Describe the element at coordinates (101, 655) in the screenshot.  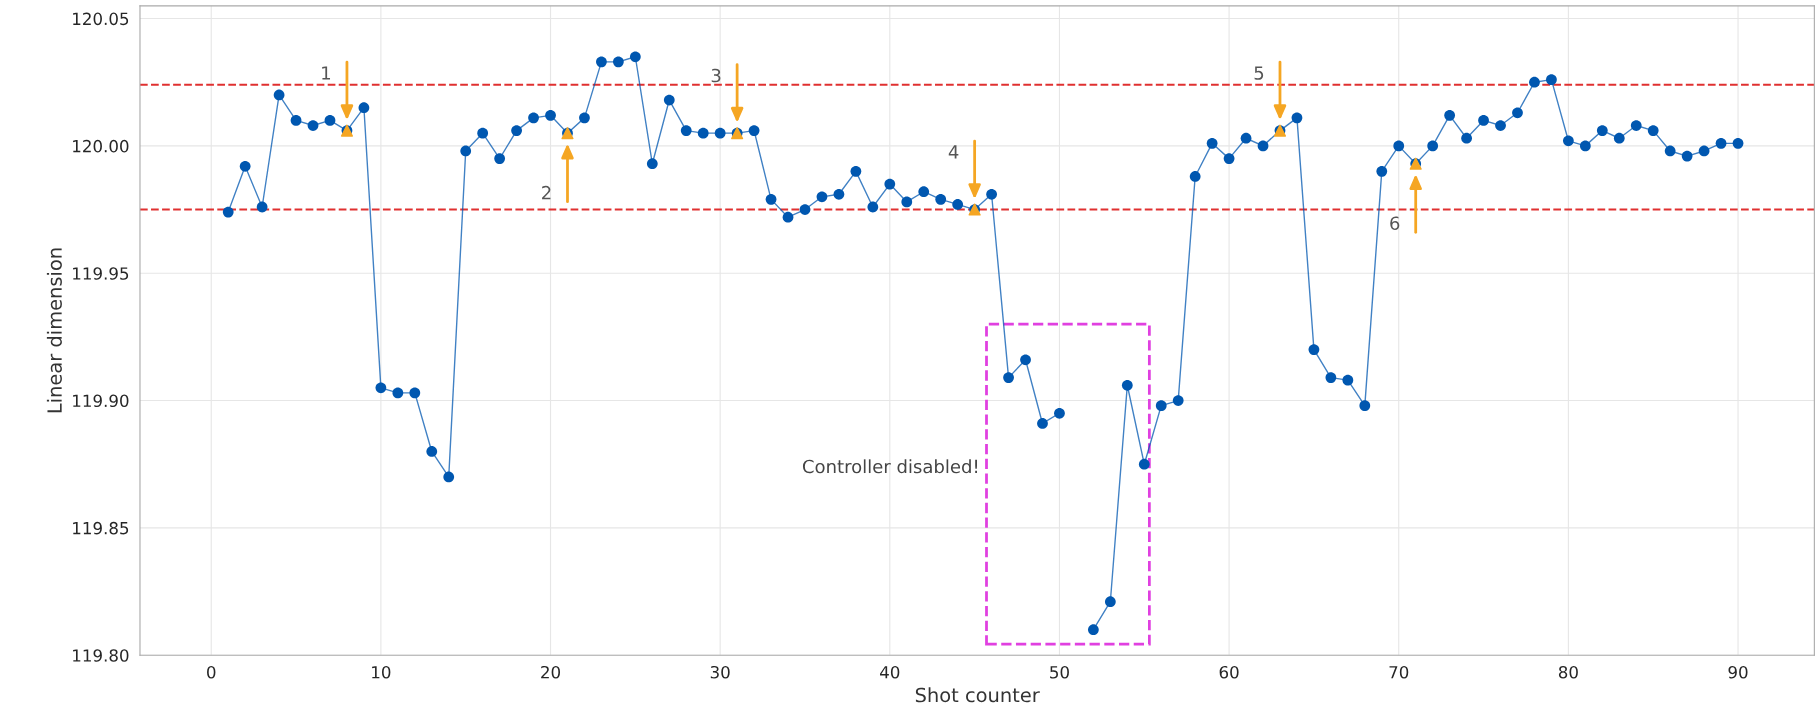
I see `y-tick-label: 119.80` at that location.